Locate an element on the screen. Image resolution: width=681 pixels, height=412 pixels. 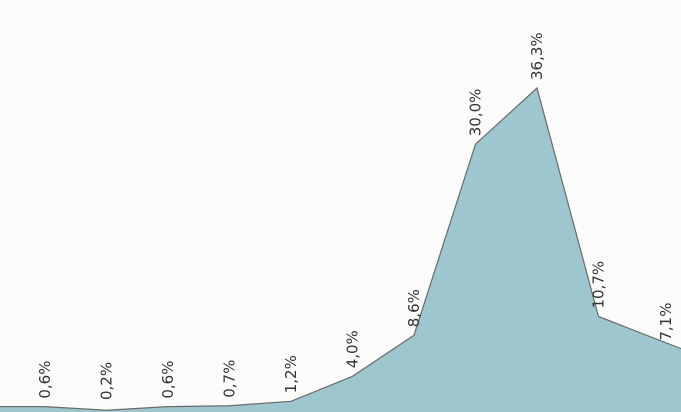
data-label: 30,0% is located at coordinates (476, 113).